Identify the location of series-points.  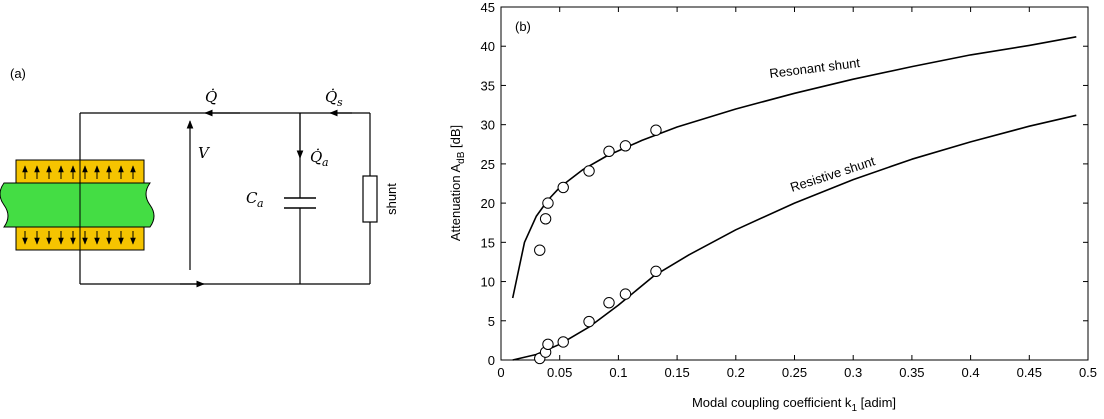
(598, 244).